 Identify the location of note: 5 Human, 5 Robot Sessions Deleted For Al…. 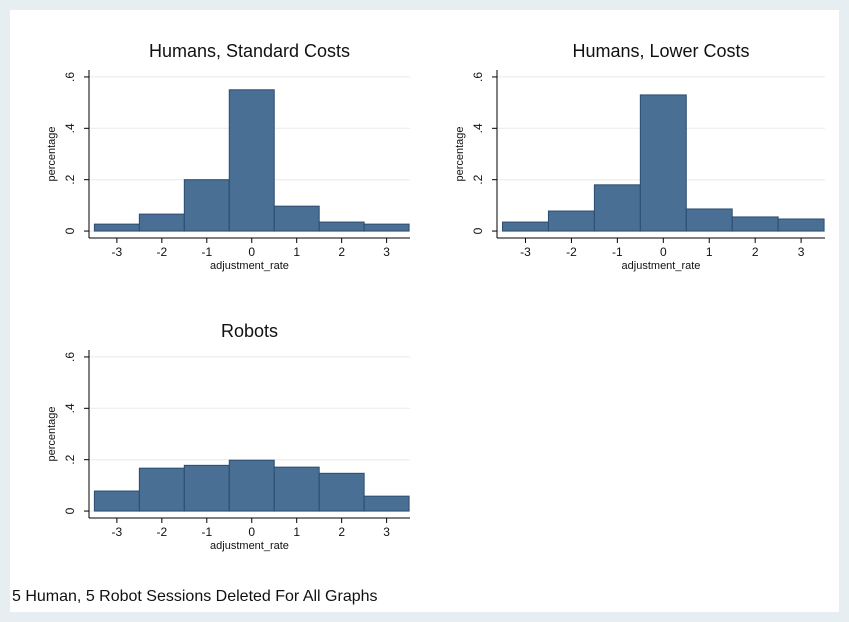
(195, 596).